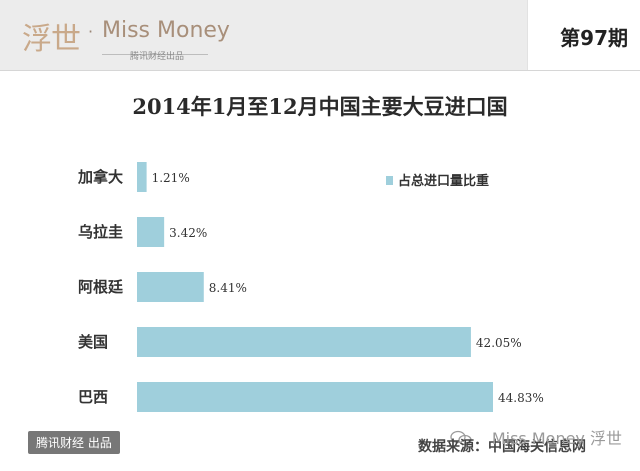  I want to click on issue-box: 第97期, so click(583, 35).